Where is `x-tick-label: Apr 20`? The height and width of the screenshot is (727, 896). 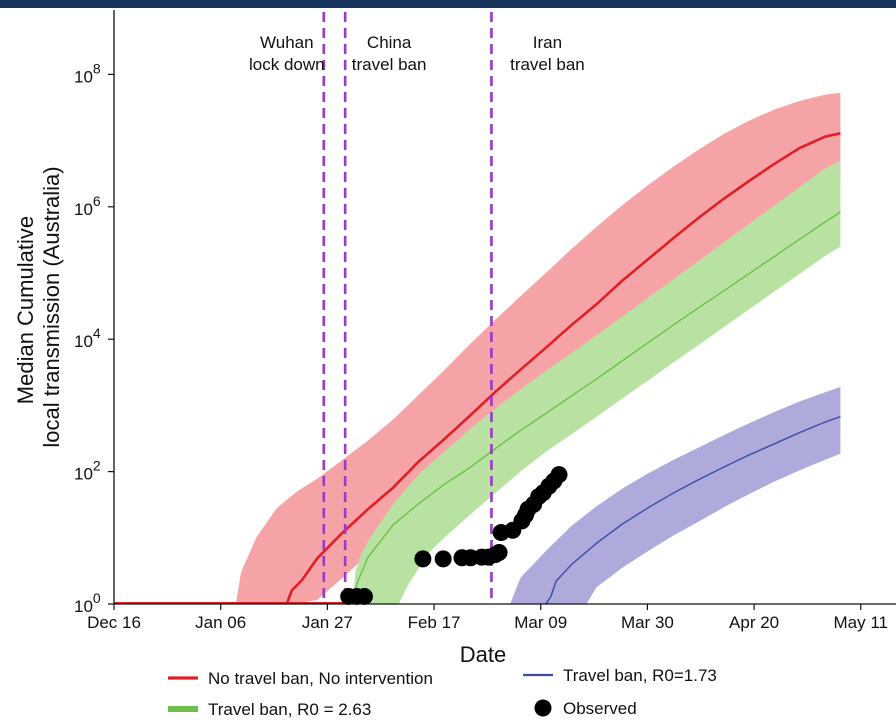
x-tick-label: Apr 20 is located at coordinates (754, 622).